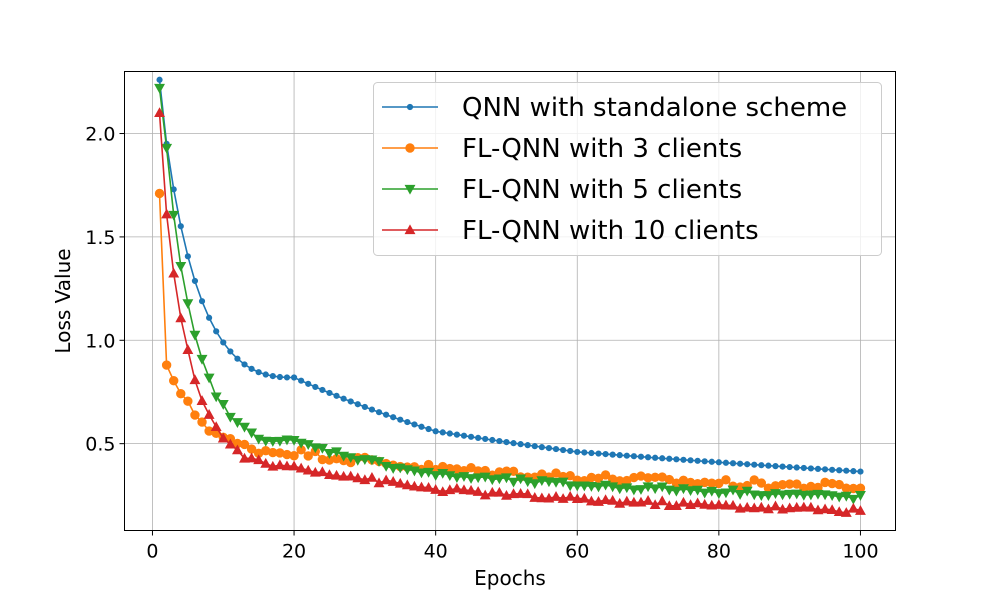 The height and width of the screenshot is (598, 996). Describe the element at coordinates (410, 148) in the screenshot. I see `legend-marker` at that location.